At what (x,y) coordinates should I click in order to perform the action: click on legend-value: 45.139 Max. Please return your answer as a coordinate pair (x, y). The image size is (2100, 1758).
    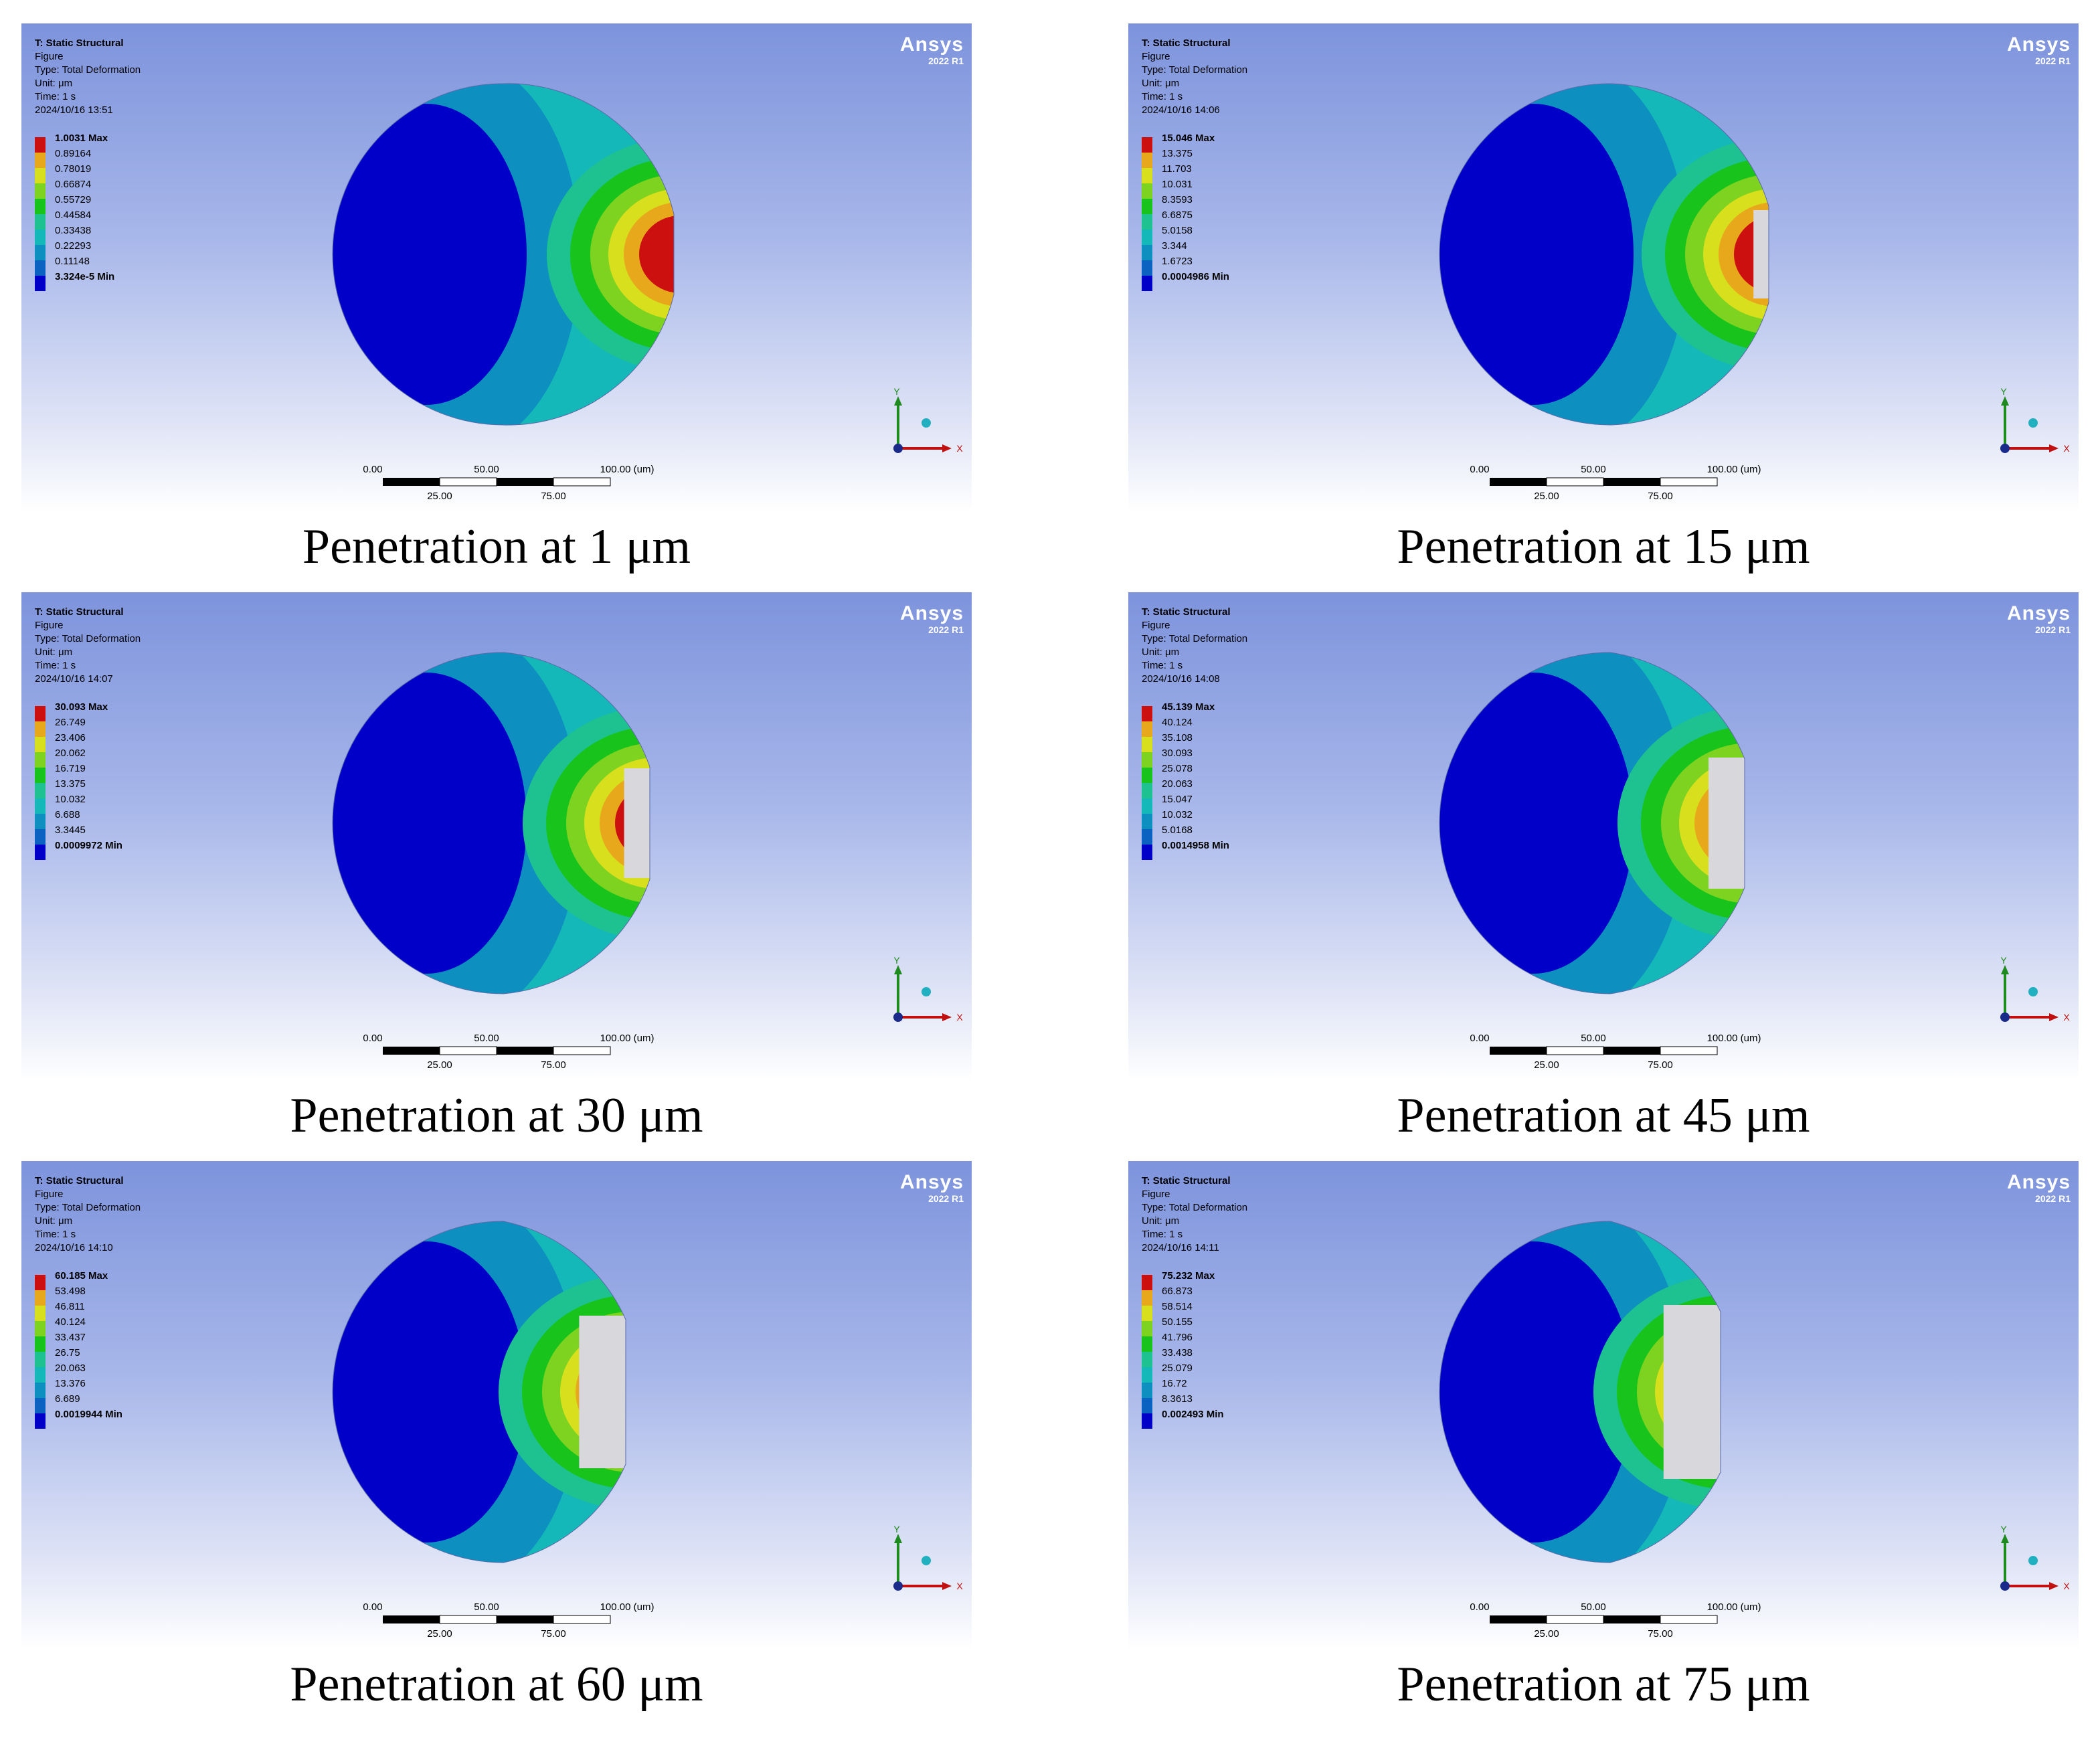
    Looking at the image, I should click on (1188, 707).